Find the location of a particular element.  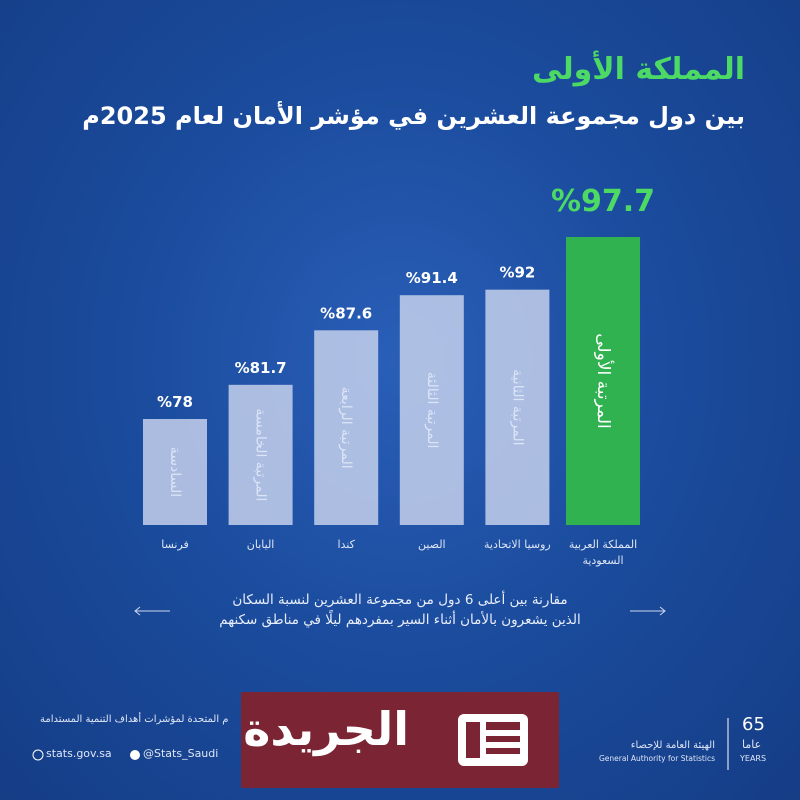

value-label: %92 is located at coordinates (517, 273).